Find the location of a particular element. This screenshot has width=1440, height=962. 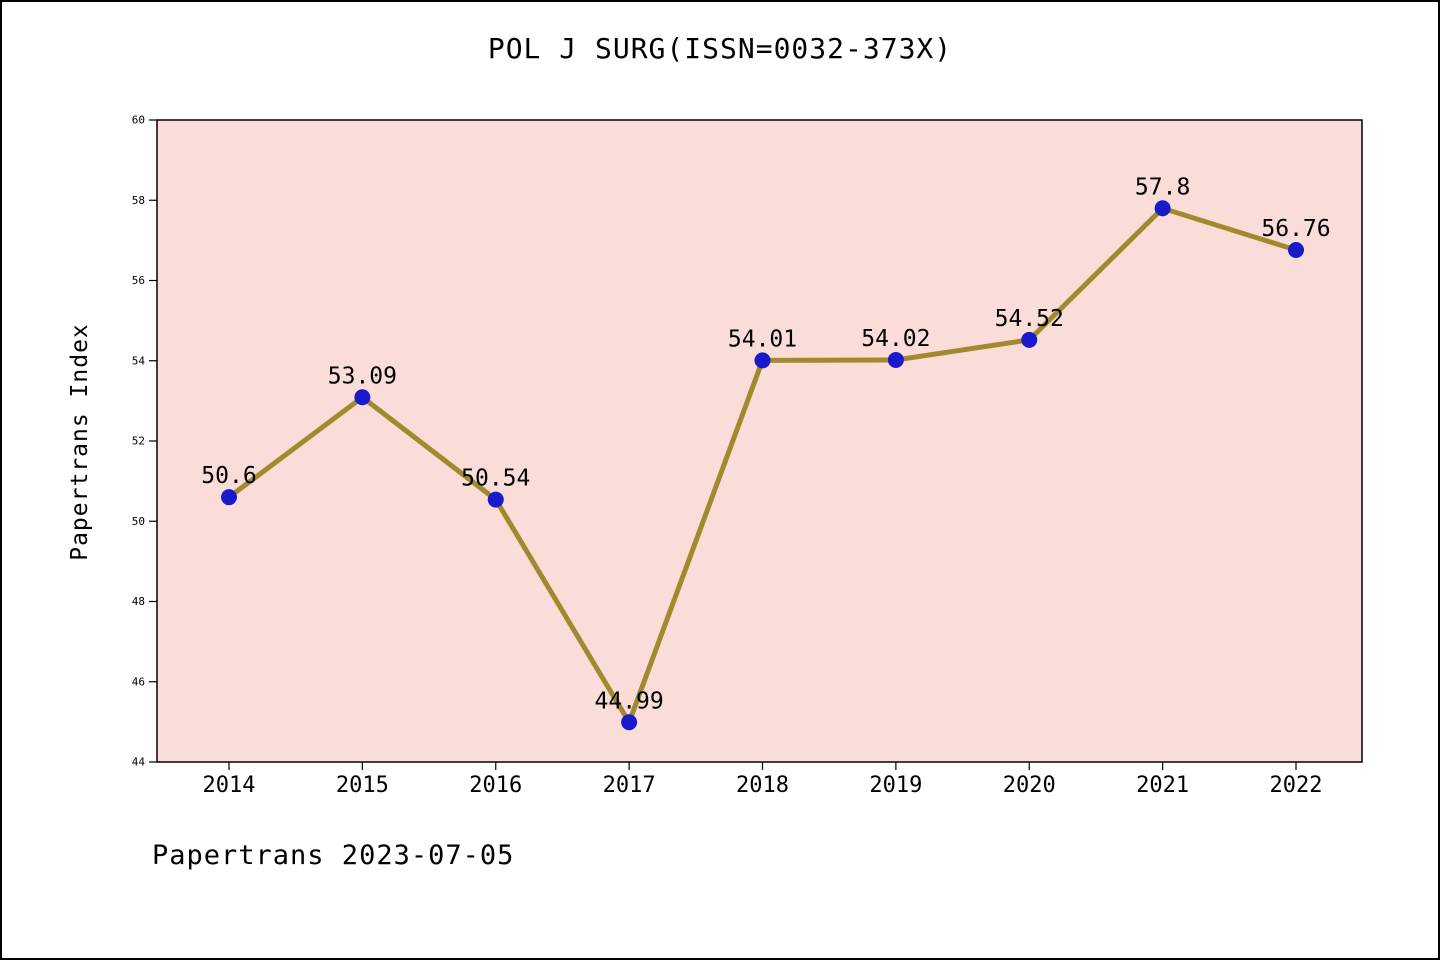

y-tick-label: 46 is located at coordinates (138, 681).